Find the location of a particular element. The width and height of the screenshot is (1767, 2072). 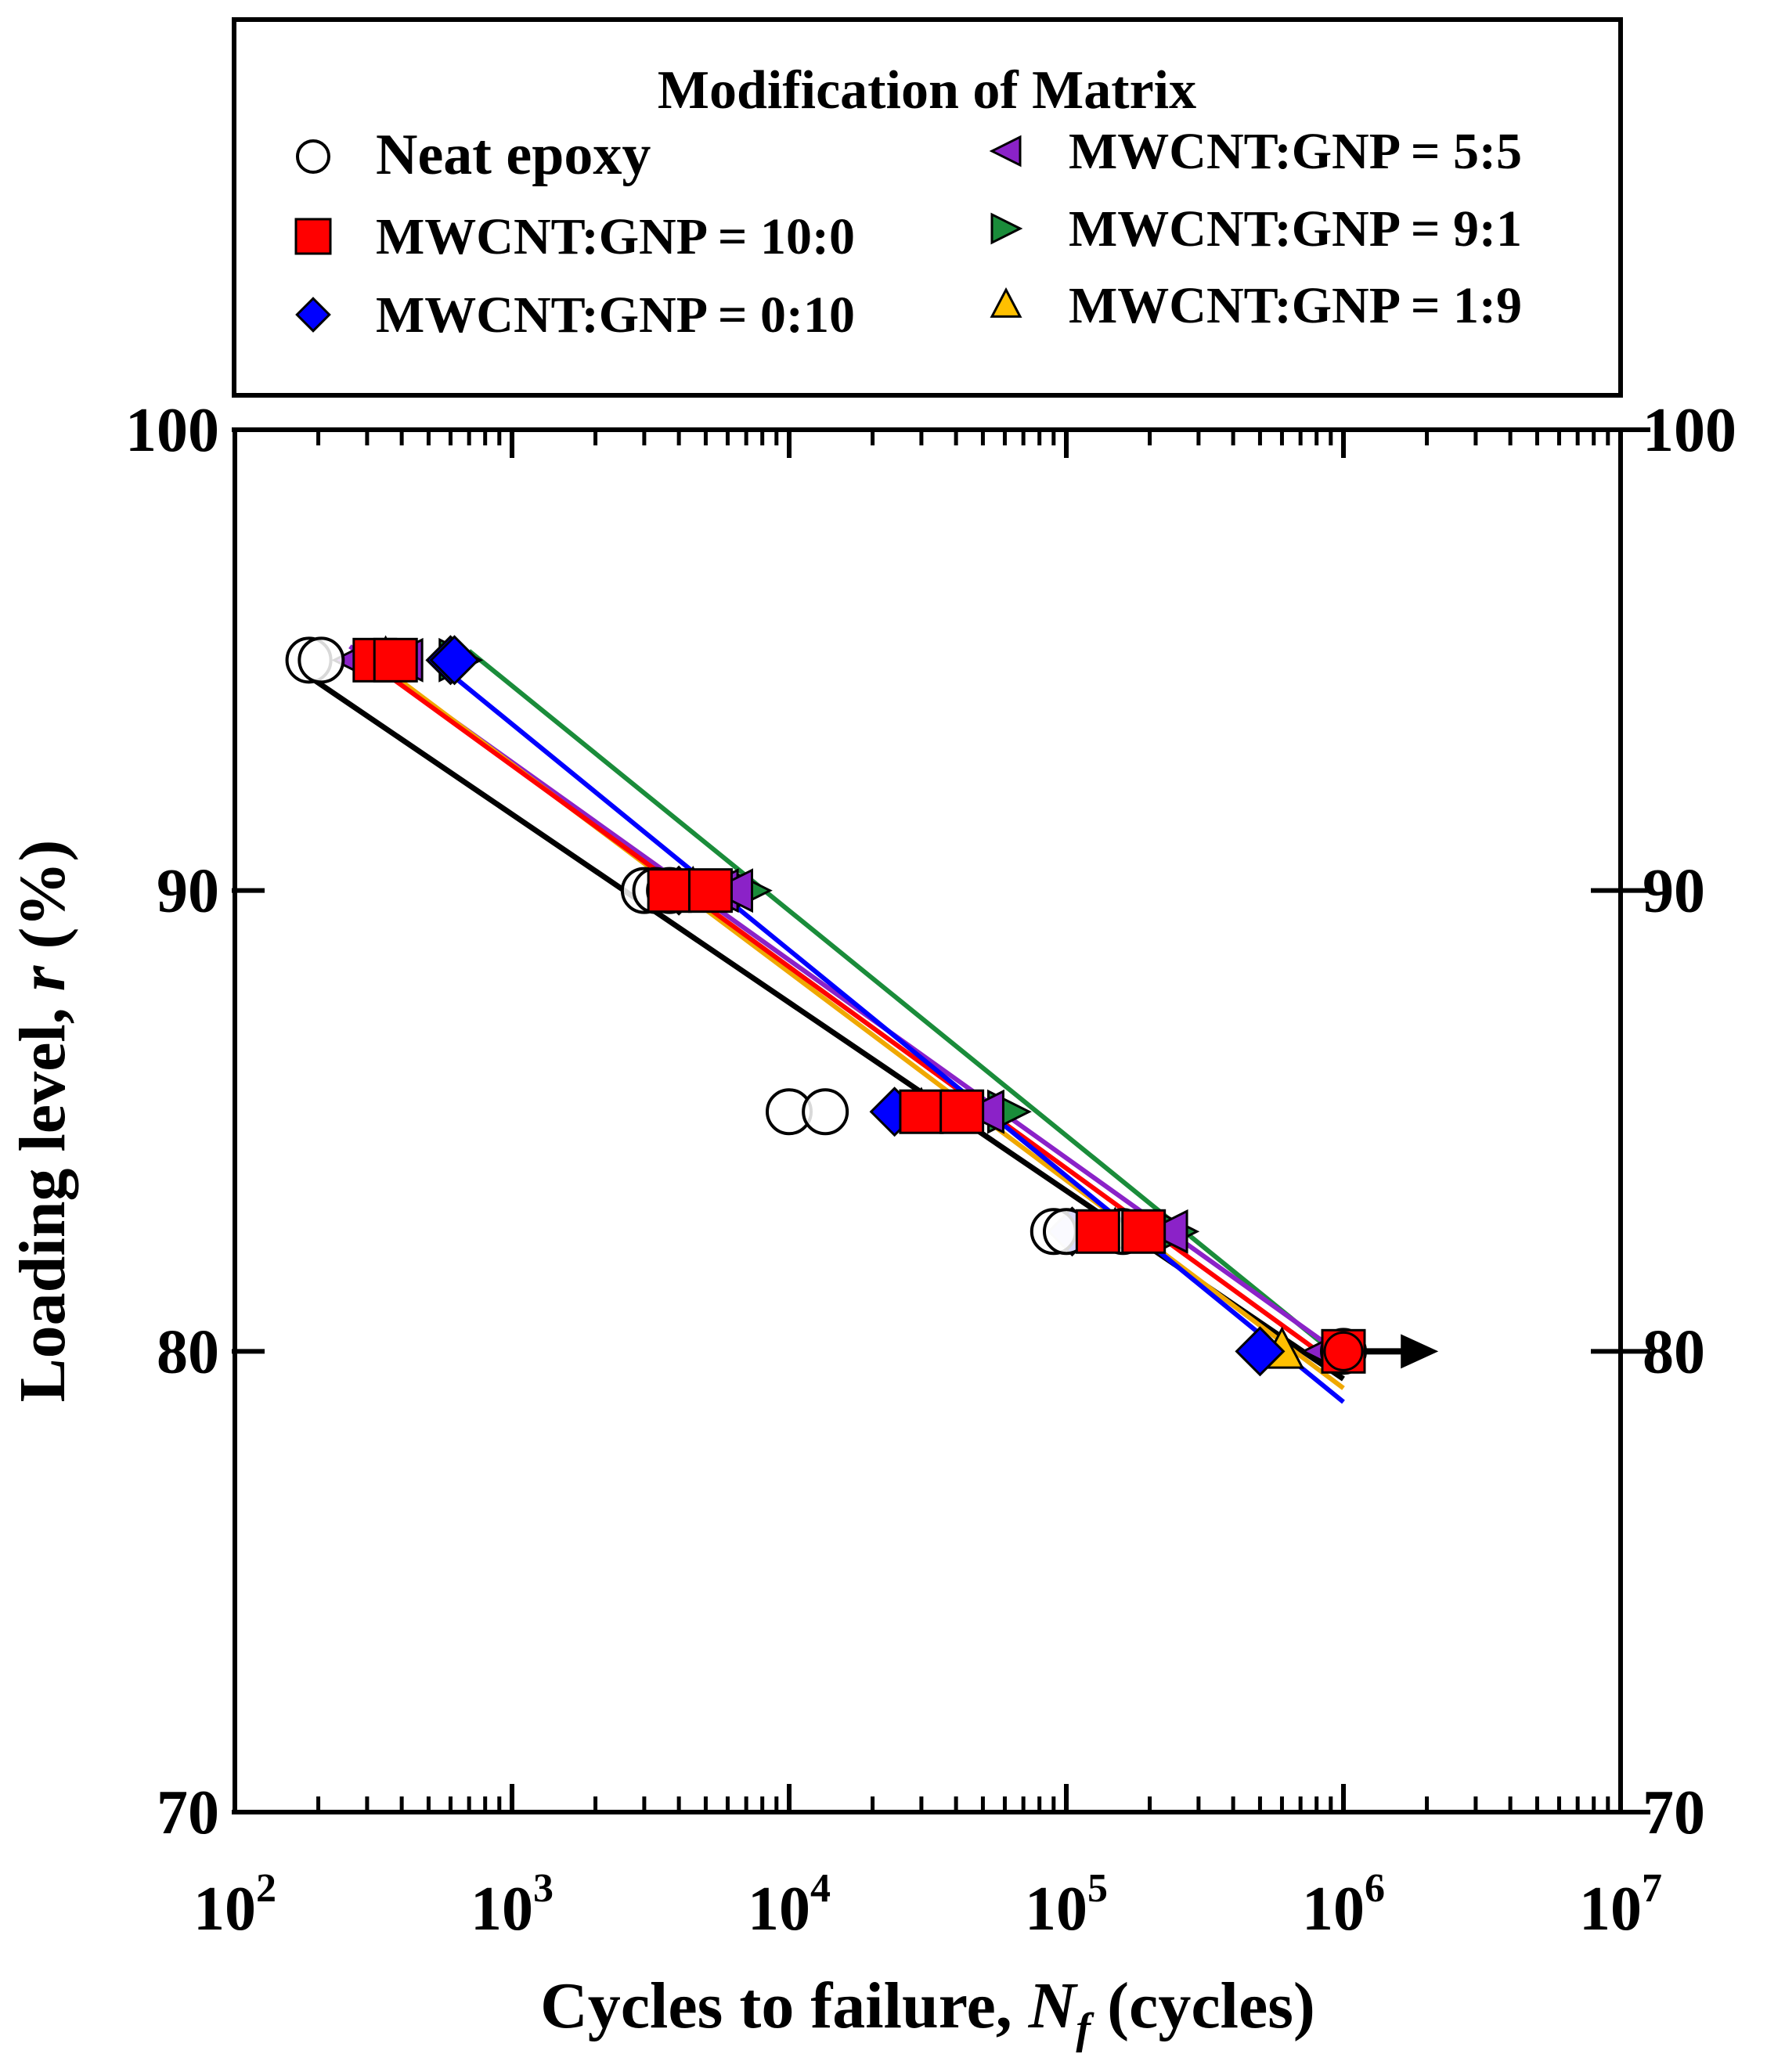

x-tick-label: 10⁵ is located at coordinates (1066, 1905).